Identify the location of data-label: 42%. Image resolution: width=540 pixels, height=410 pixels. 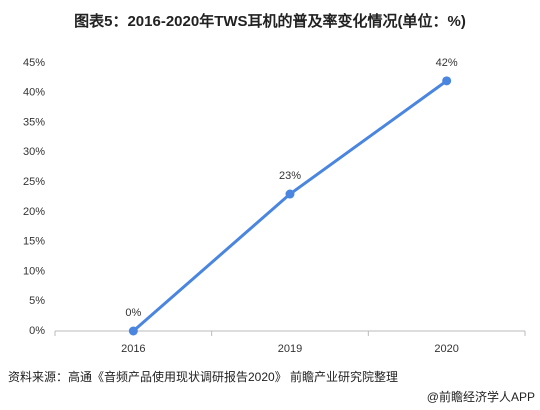
(447, 63).